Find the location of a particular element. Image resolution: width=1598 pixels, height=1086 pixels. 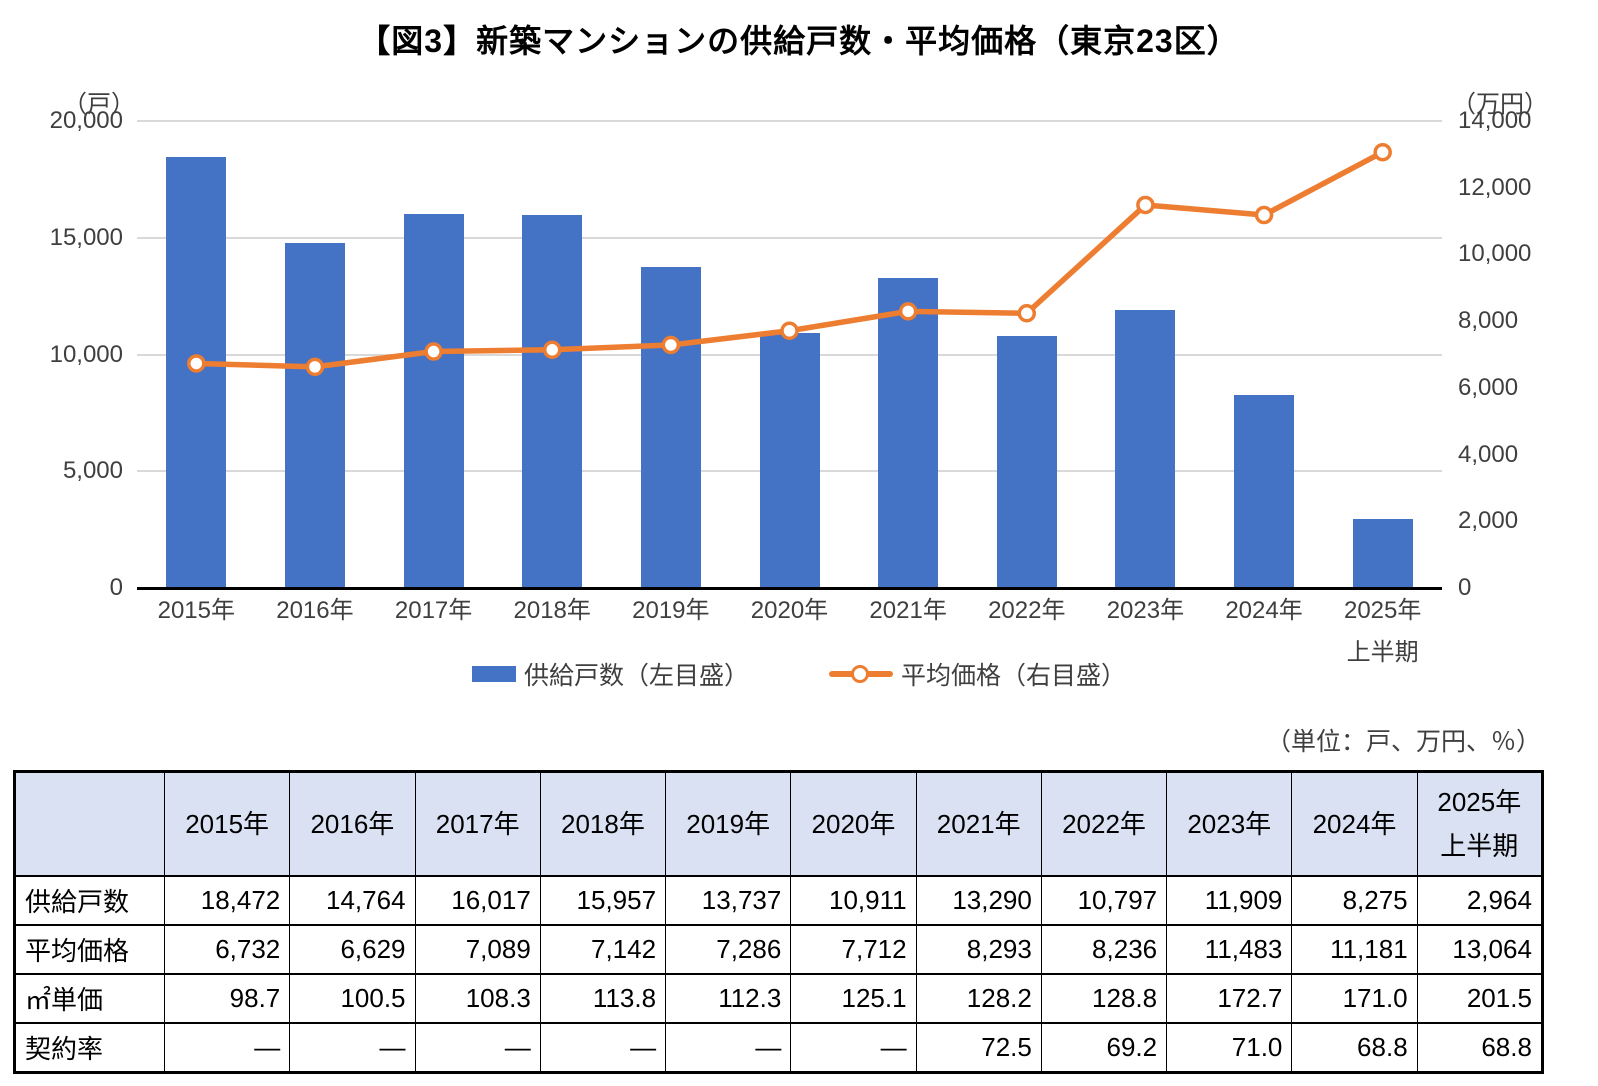

legend-item: 供給戸数（左目盛） is located at coordinates (610, 674).